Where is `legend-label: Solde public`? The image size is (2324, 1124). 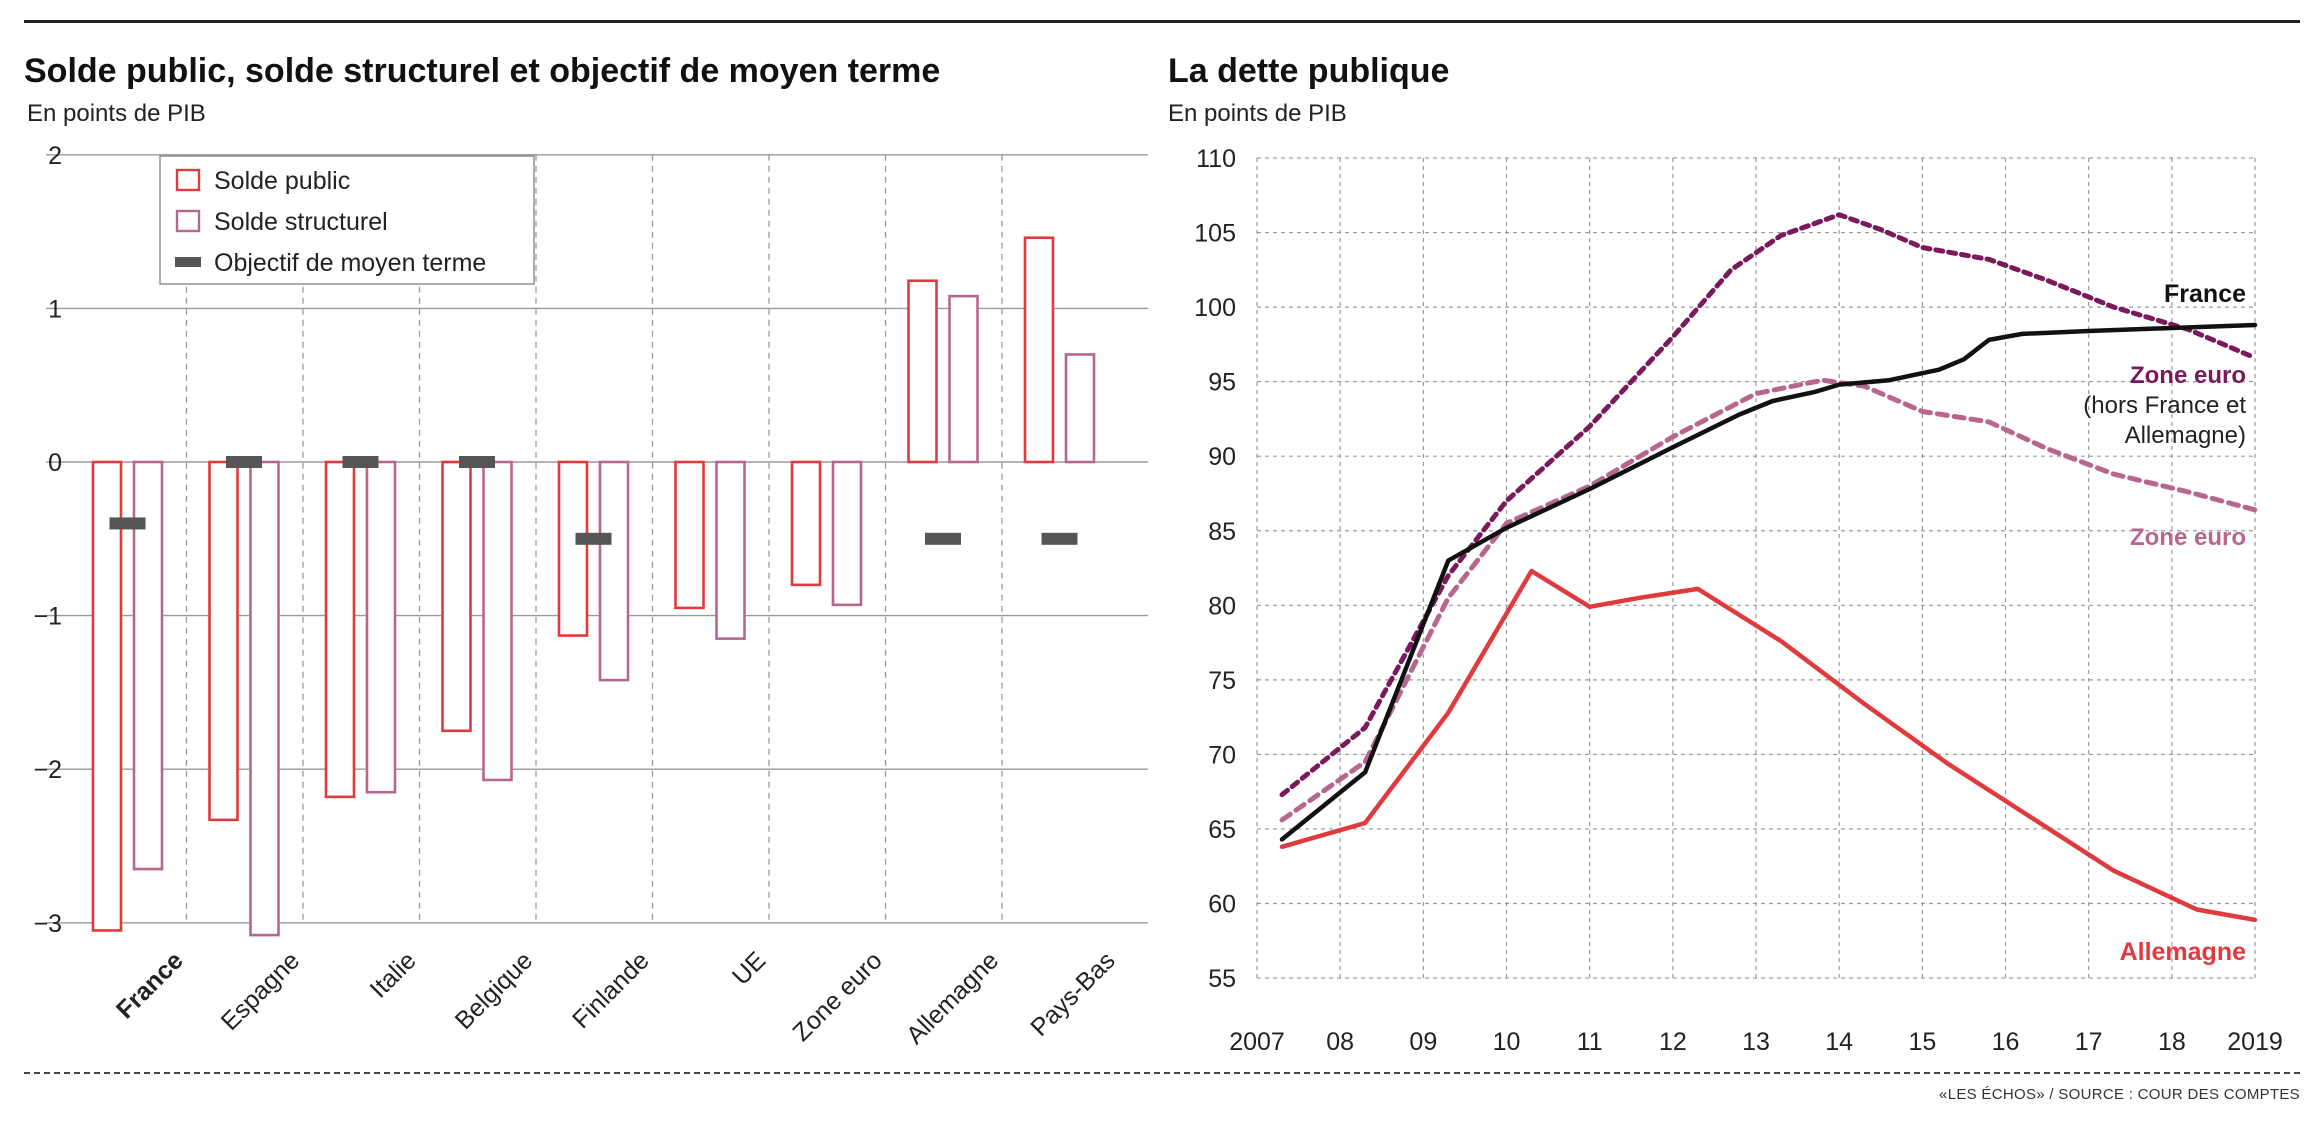 legend-label: Solde public is located at coordinates (282, 181).